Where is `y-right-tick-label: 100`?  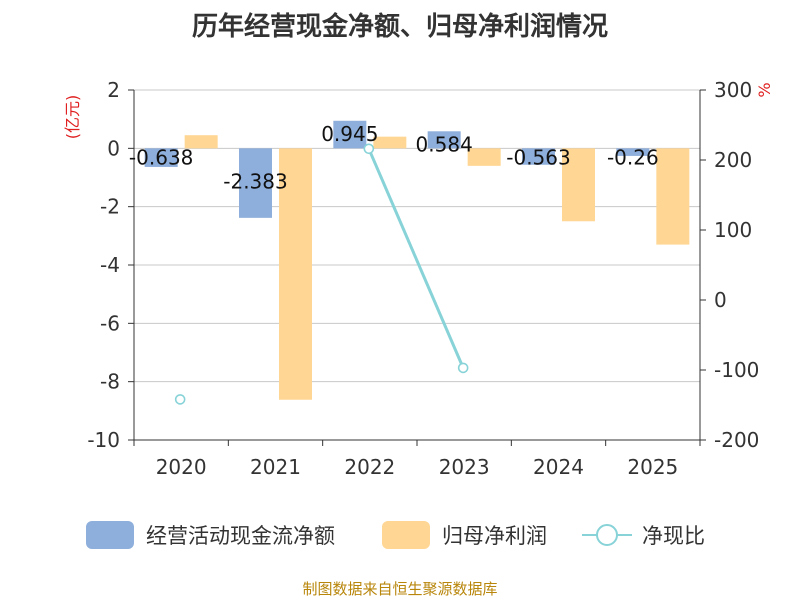
y-right-tick-label: 100 is located at coordinates (733, 230).